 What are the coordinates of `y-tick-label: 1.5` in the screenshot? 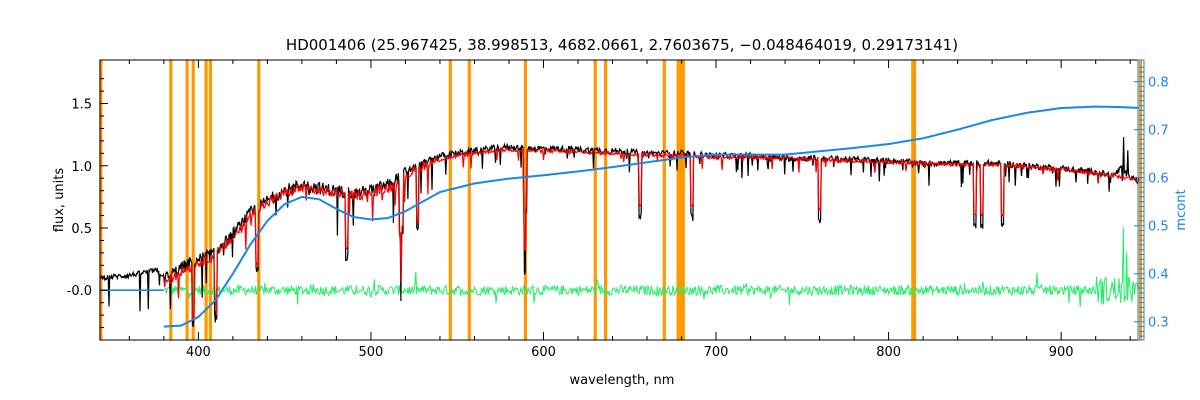 It's located at (81, 105).